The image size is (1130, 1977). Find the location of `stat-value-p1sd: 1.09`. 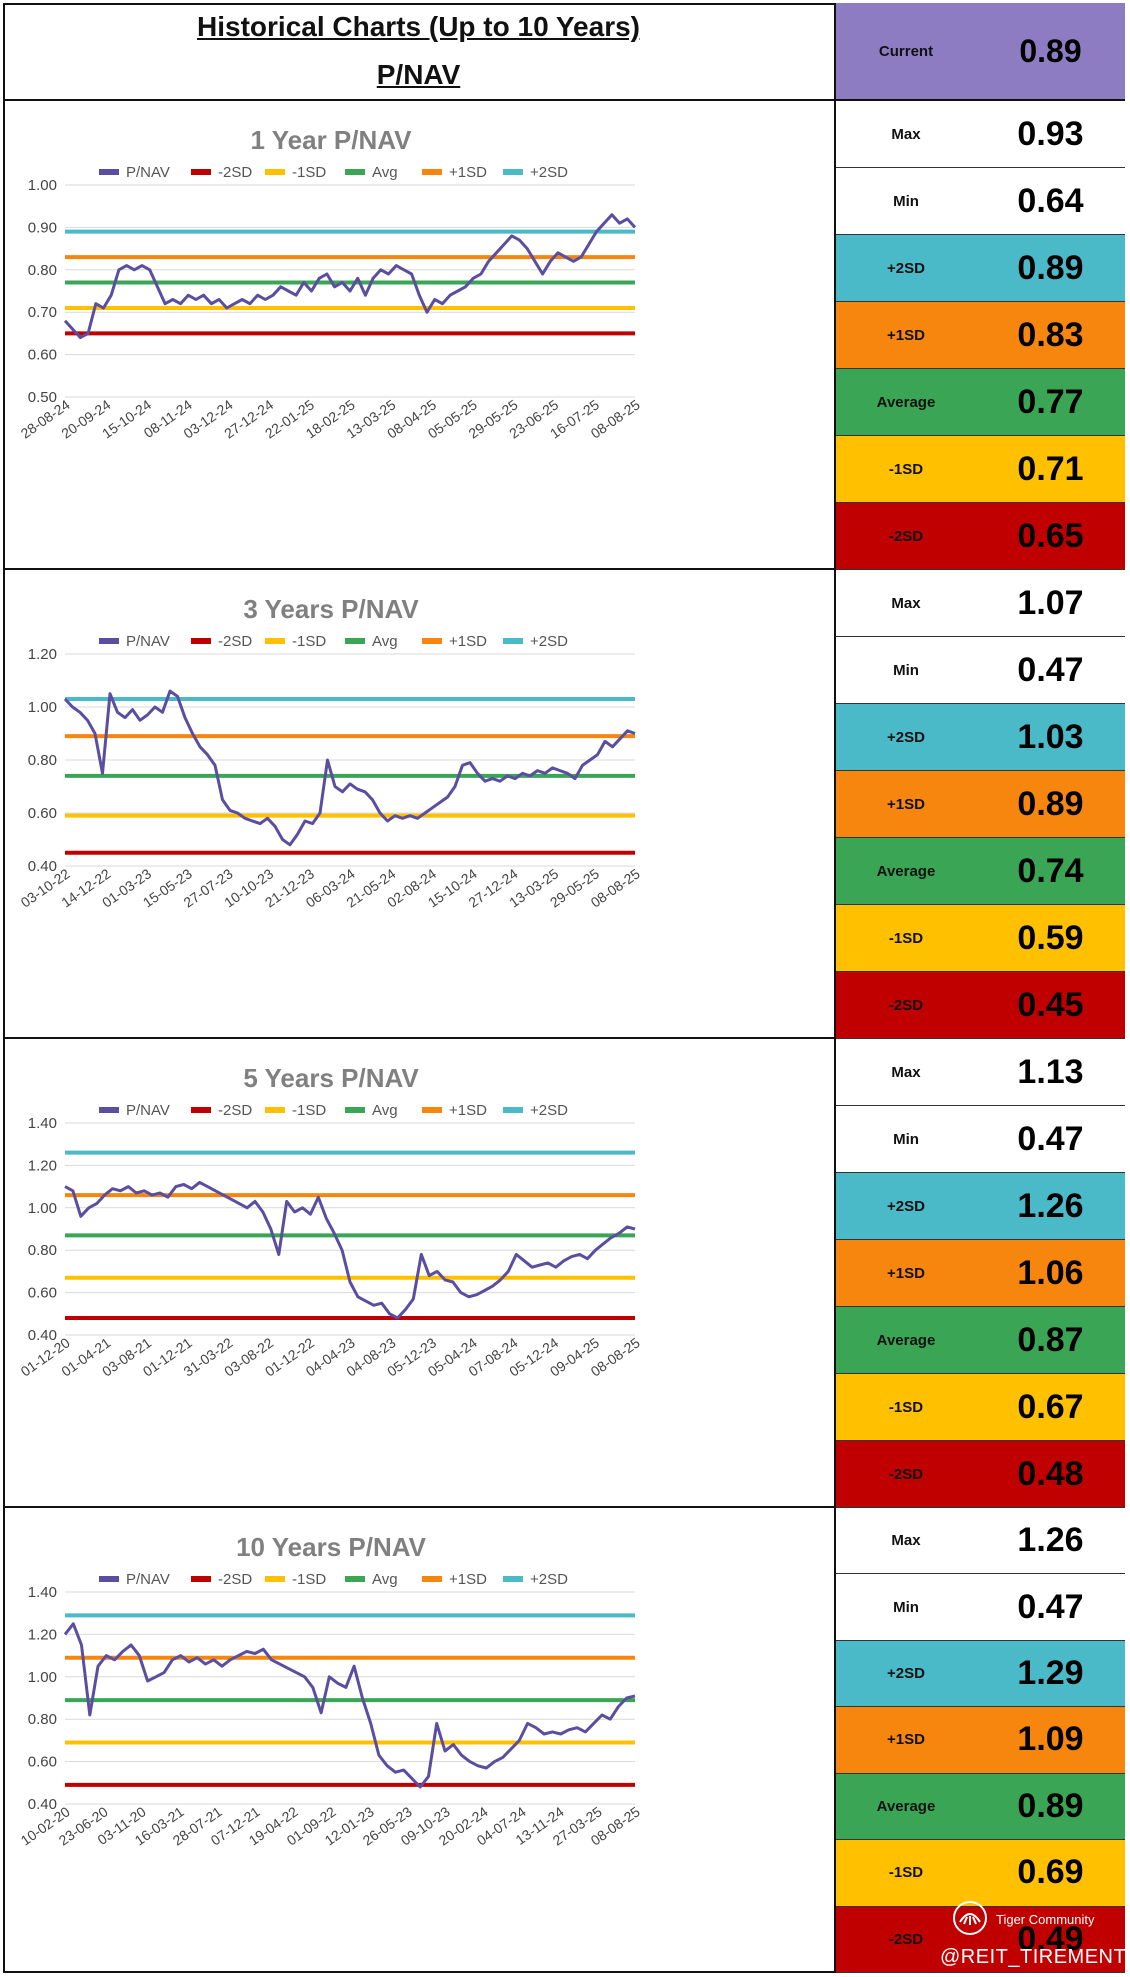

stat-value-p1sd: 1.09 is located at coordinates (1050, 1739).